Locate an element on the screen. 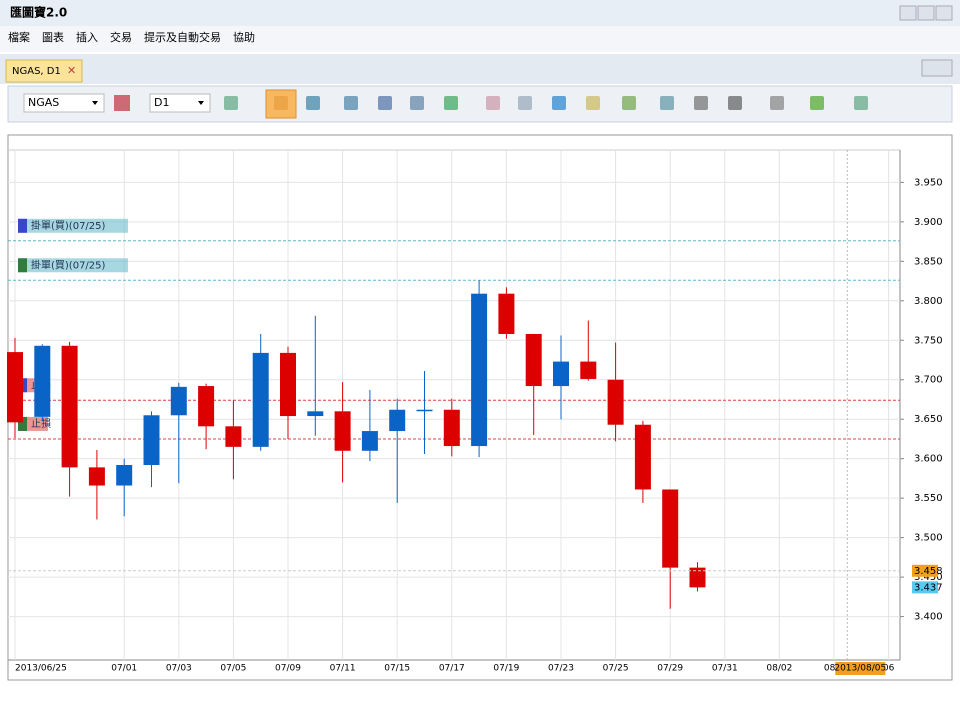  menu-item: 檔案 is located at coordinates (19, 37).